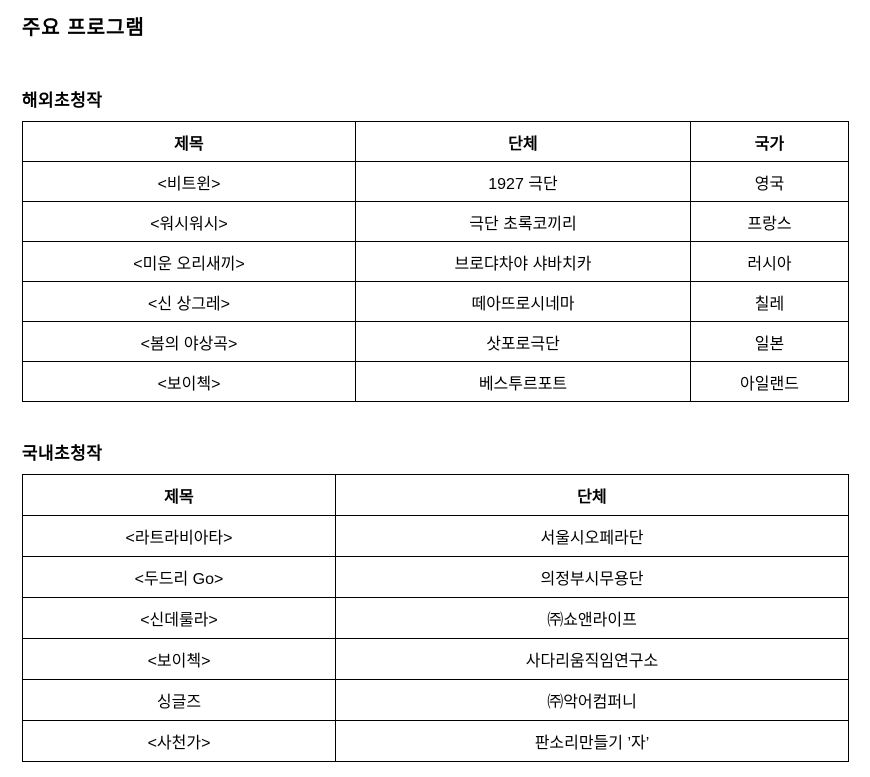 The height and width of the screenshot is (777, 870). What do you see at coordinates (769, 381) in the screenshot?
I see `table-cell: 아일랜드` at bounding box center [769, 381].